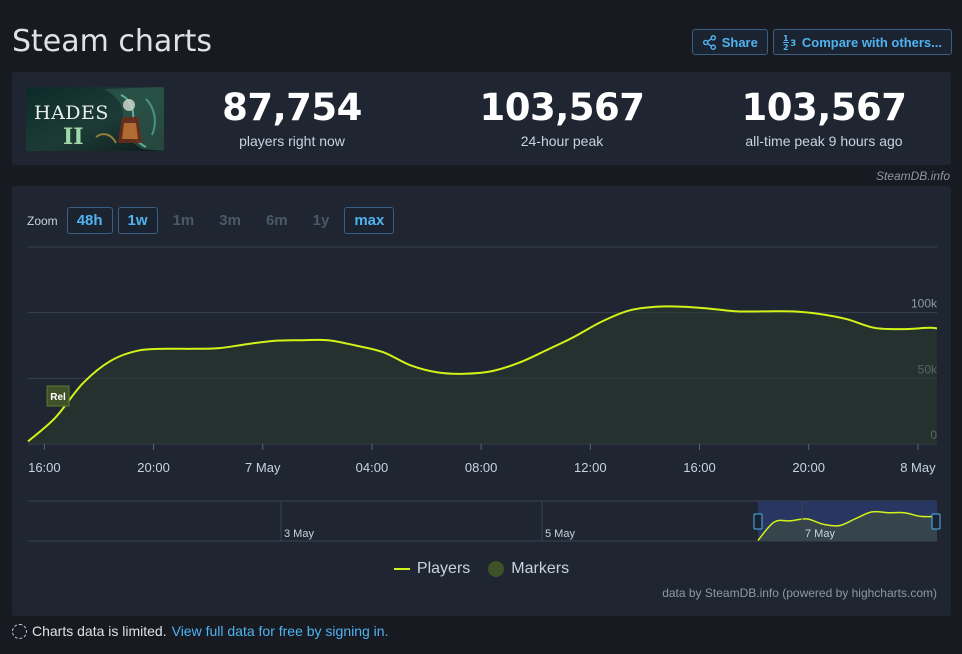 The image size is (962, 654). I want to click on stat-current-players: 87,754 players right now, so click(292, 118).